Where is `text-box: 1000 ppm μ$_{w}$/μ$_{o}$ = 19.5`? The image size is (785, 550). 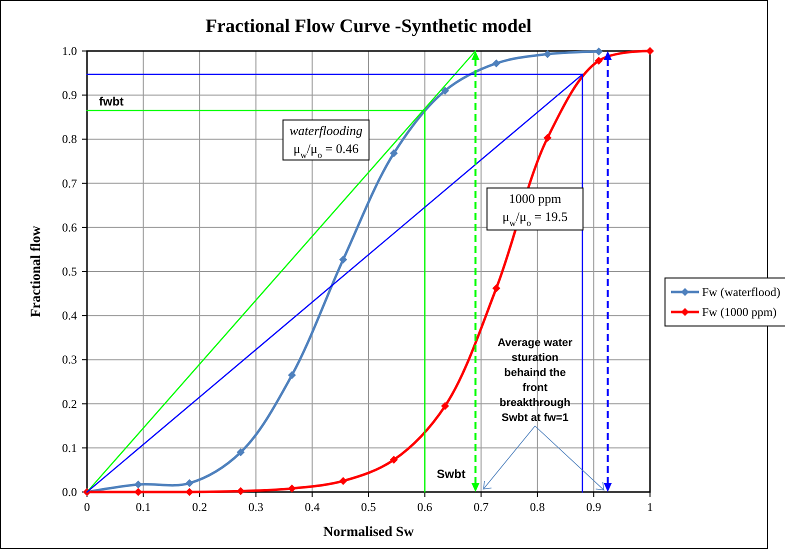
text-box: 1000 ppm μ$_{w}$/μ$_{o}$ = 19.5 is located at coordinates (535, 209).